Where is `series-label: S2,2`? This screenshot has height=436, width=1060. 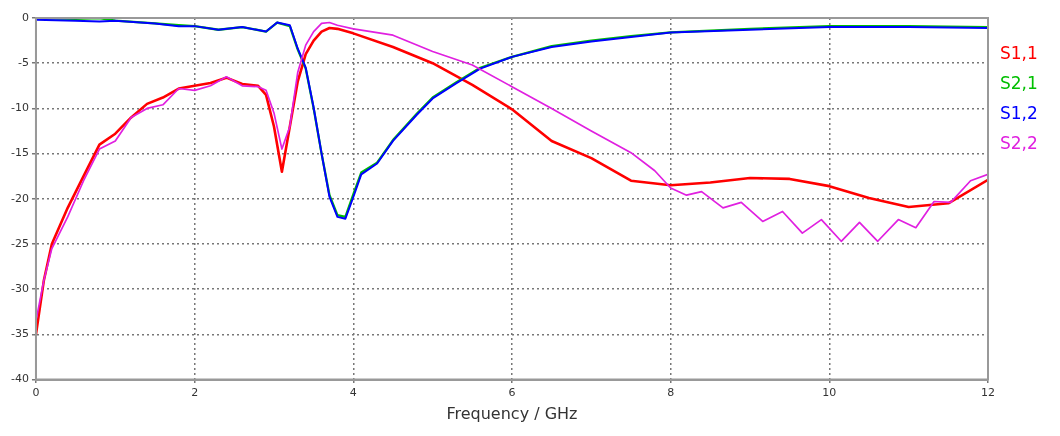 series-label: S2,2 is located at coordinates (1019, 143).